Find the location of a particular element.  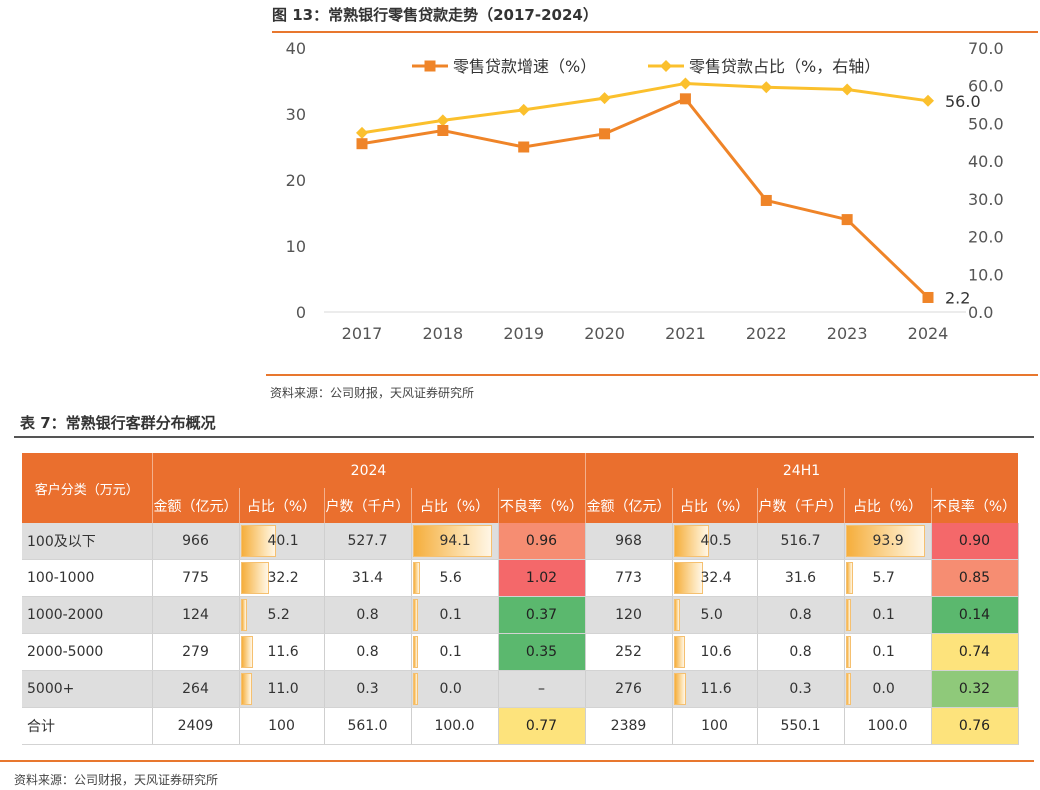

cell-households: 31.6 is located at coordinates (801, 578).